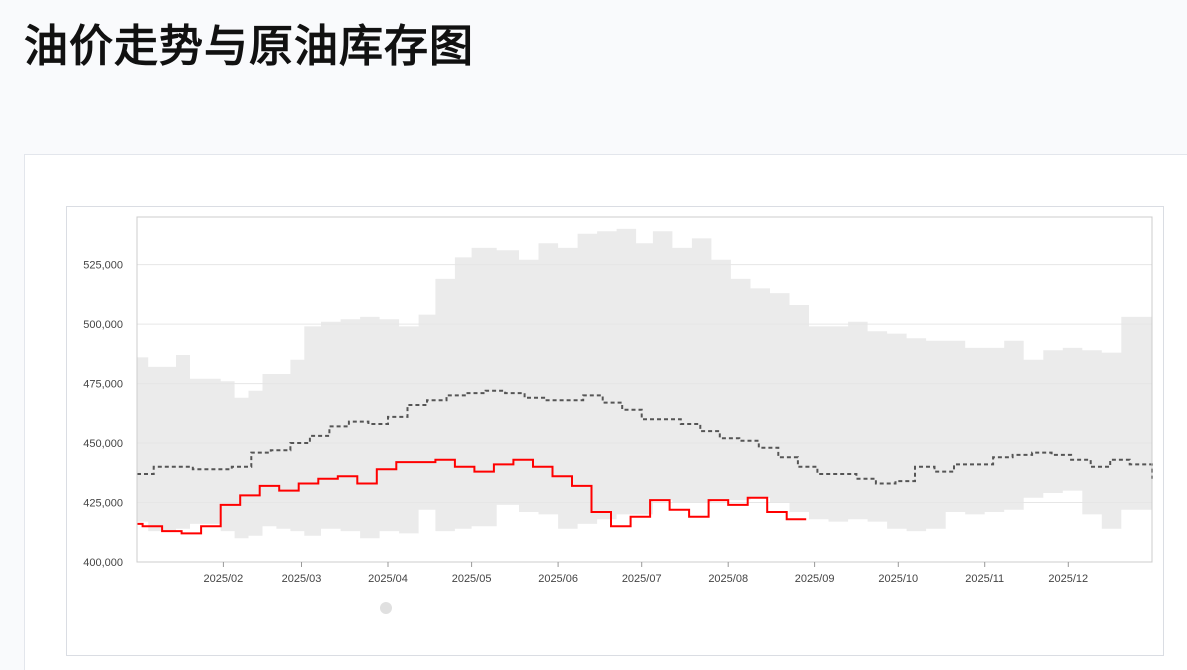  I want to click on x-tick-label: 2025/08, so click(728, 579).